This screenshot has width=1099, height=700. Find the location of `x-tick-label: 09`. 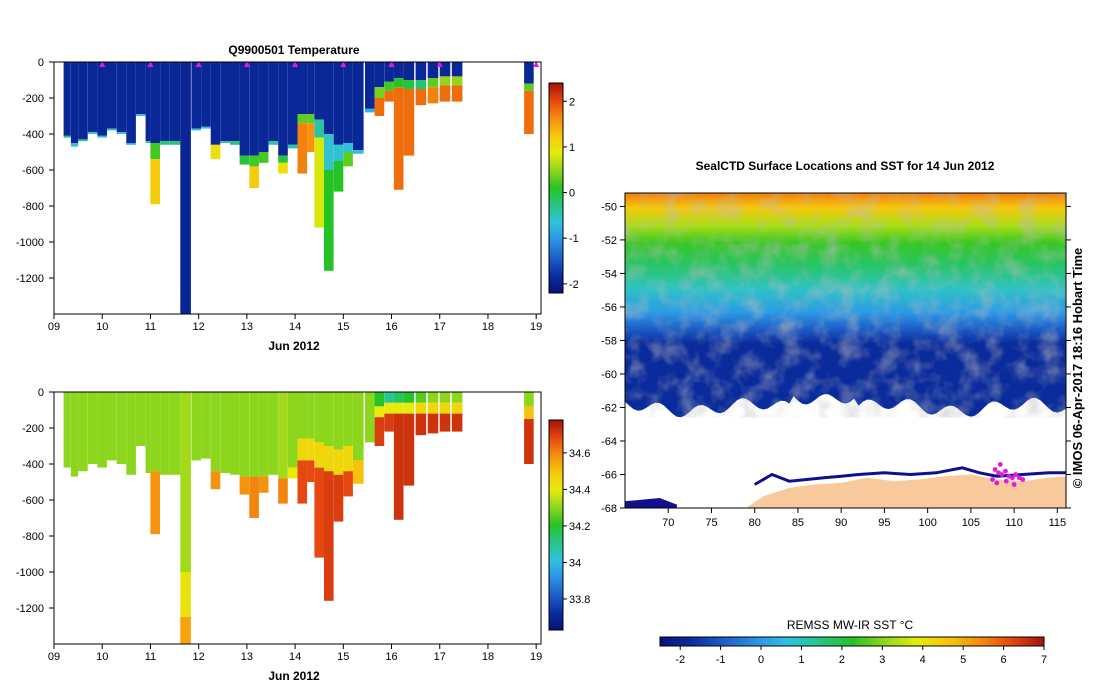

x-tick-label: 09 is located at coordinates (54, 657).